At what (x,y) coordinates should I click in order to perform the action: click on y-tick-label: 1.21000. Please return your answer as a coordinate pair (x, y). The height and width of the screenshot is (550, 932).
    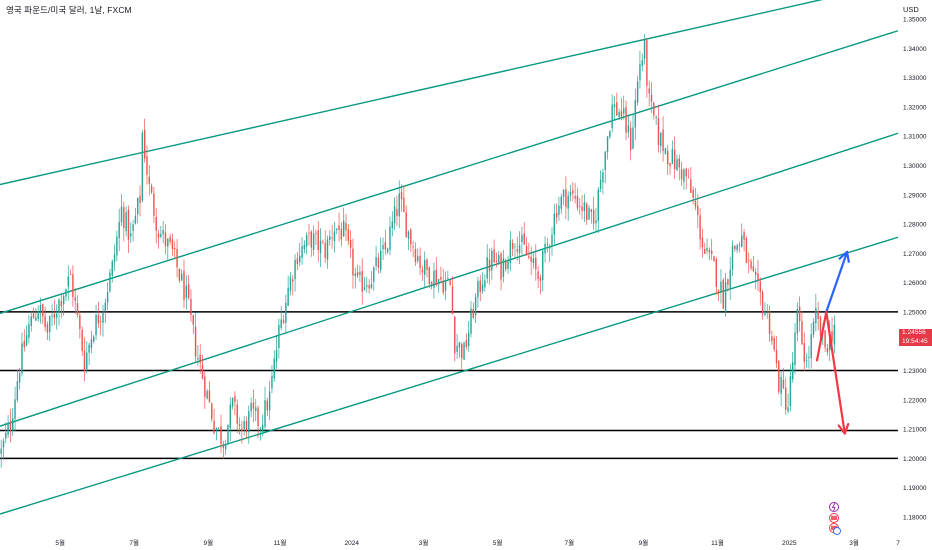
    Looking at the image, I should click on (915, 430).